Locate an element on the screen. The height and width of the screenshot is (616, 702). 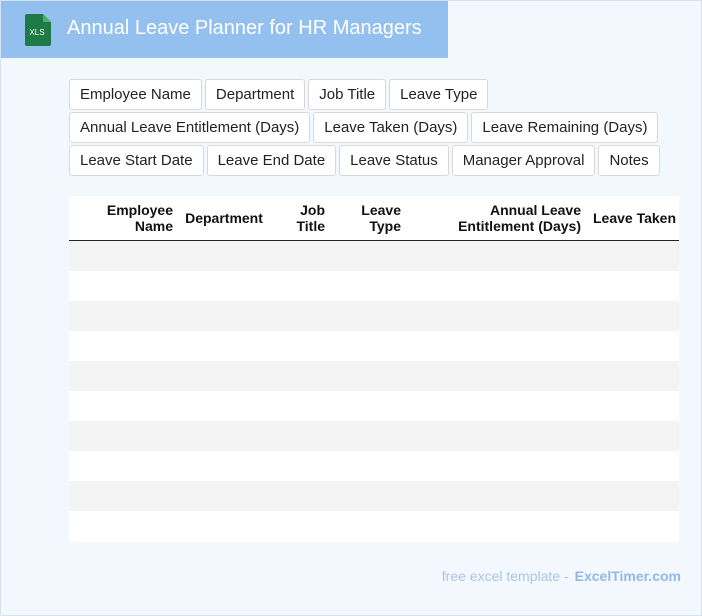
field-chip: Annual Leave Entitlement (Days) is located at coordinates (190, 127).